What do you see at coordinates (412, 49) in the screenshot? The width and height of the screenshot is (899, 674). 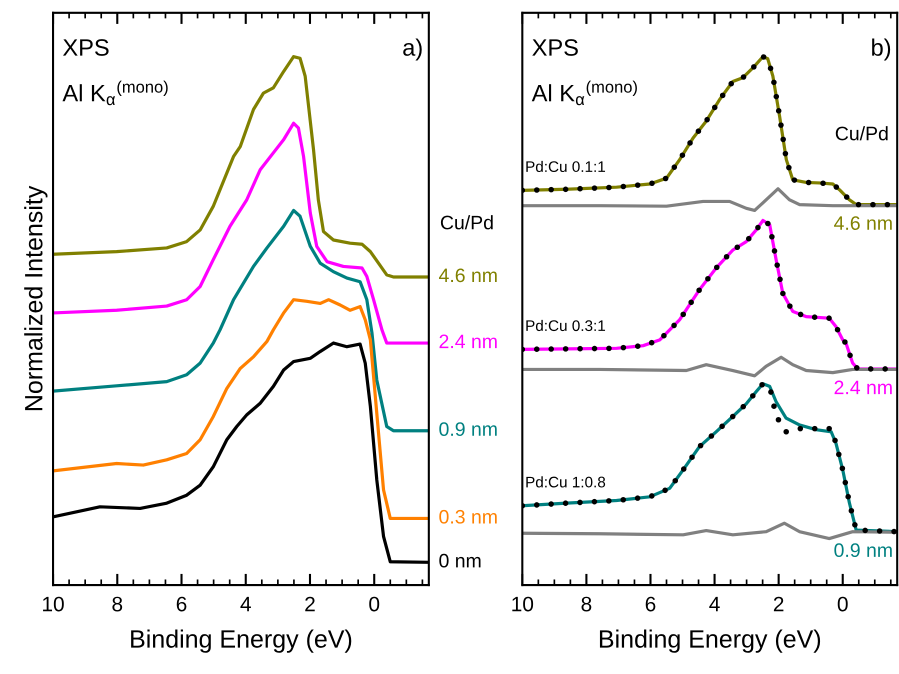 I see `annotation: a)` at bounding box center [412, 49].